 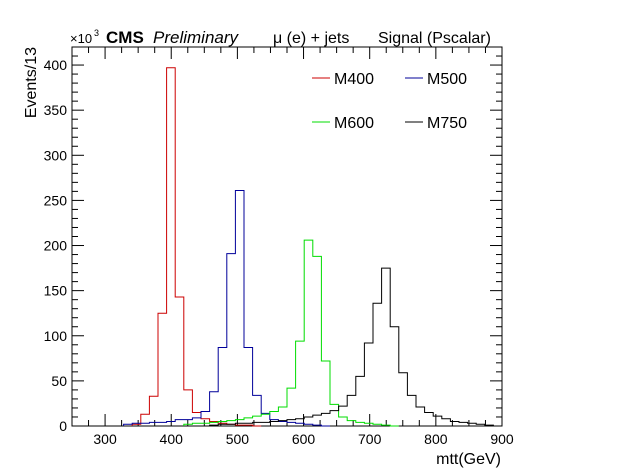 What do you see at coordinates (59, 381) in the screenshot?
I see `y-tick-label: 50` at bounding box center [59, 381].